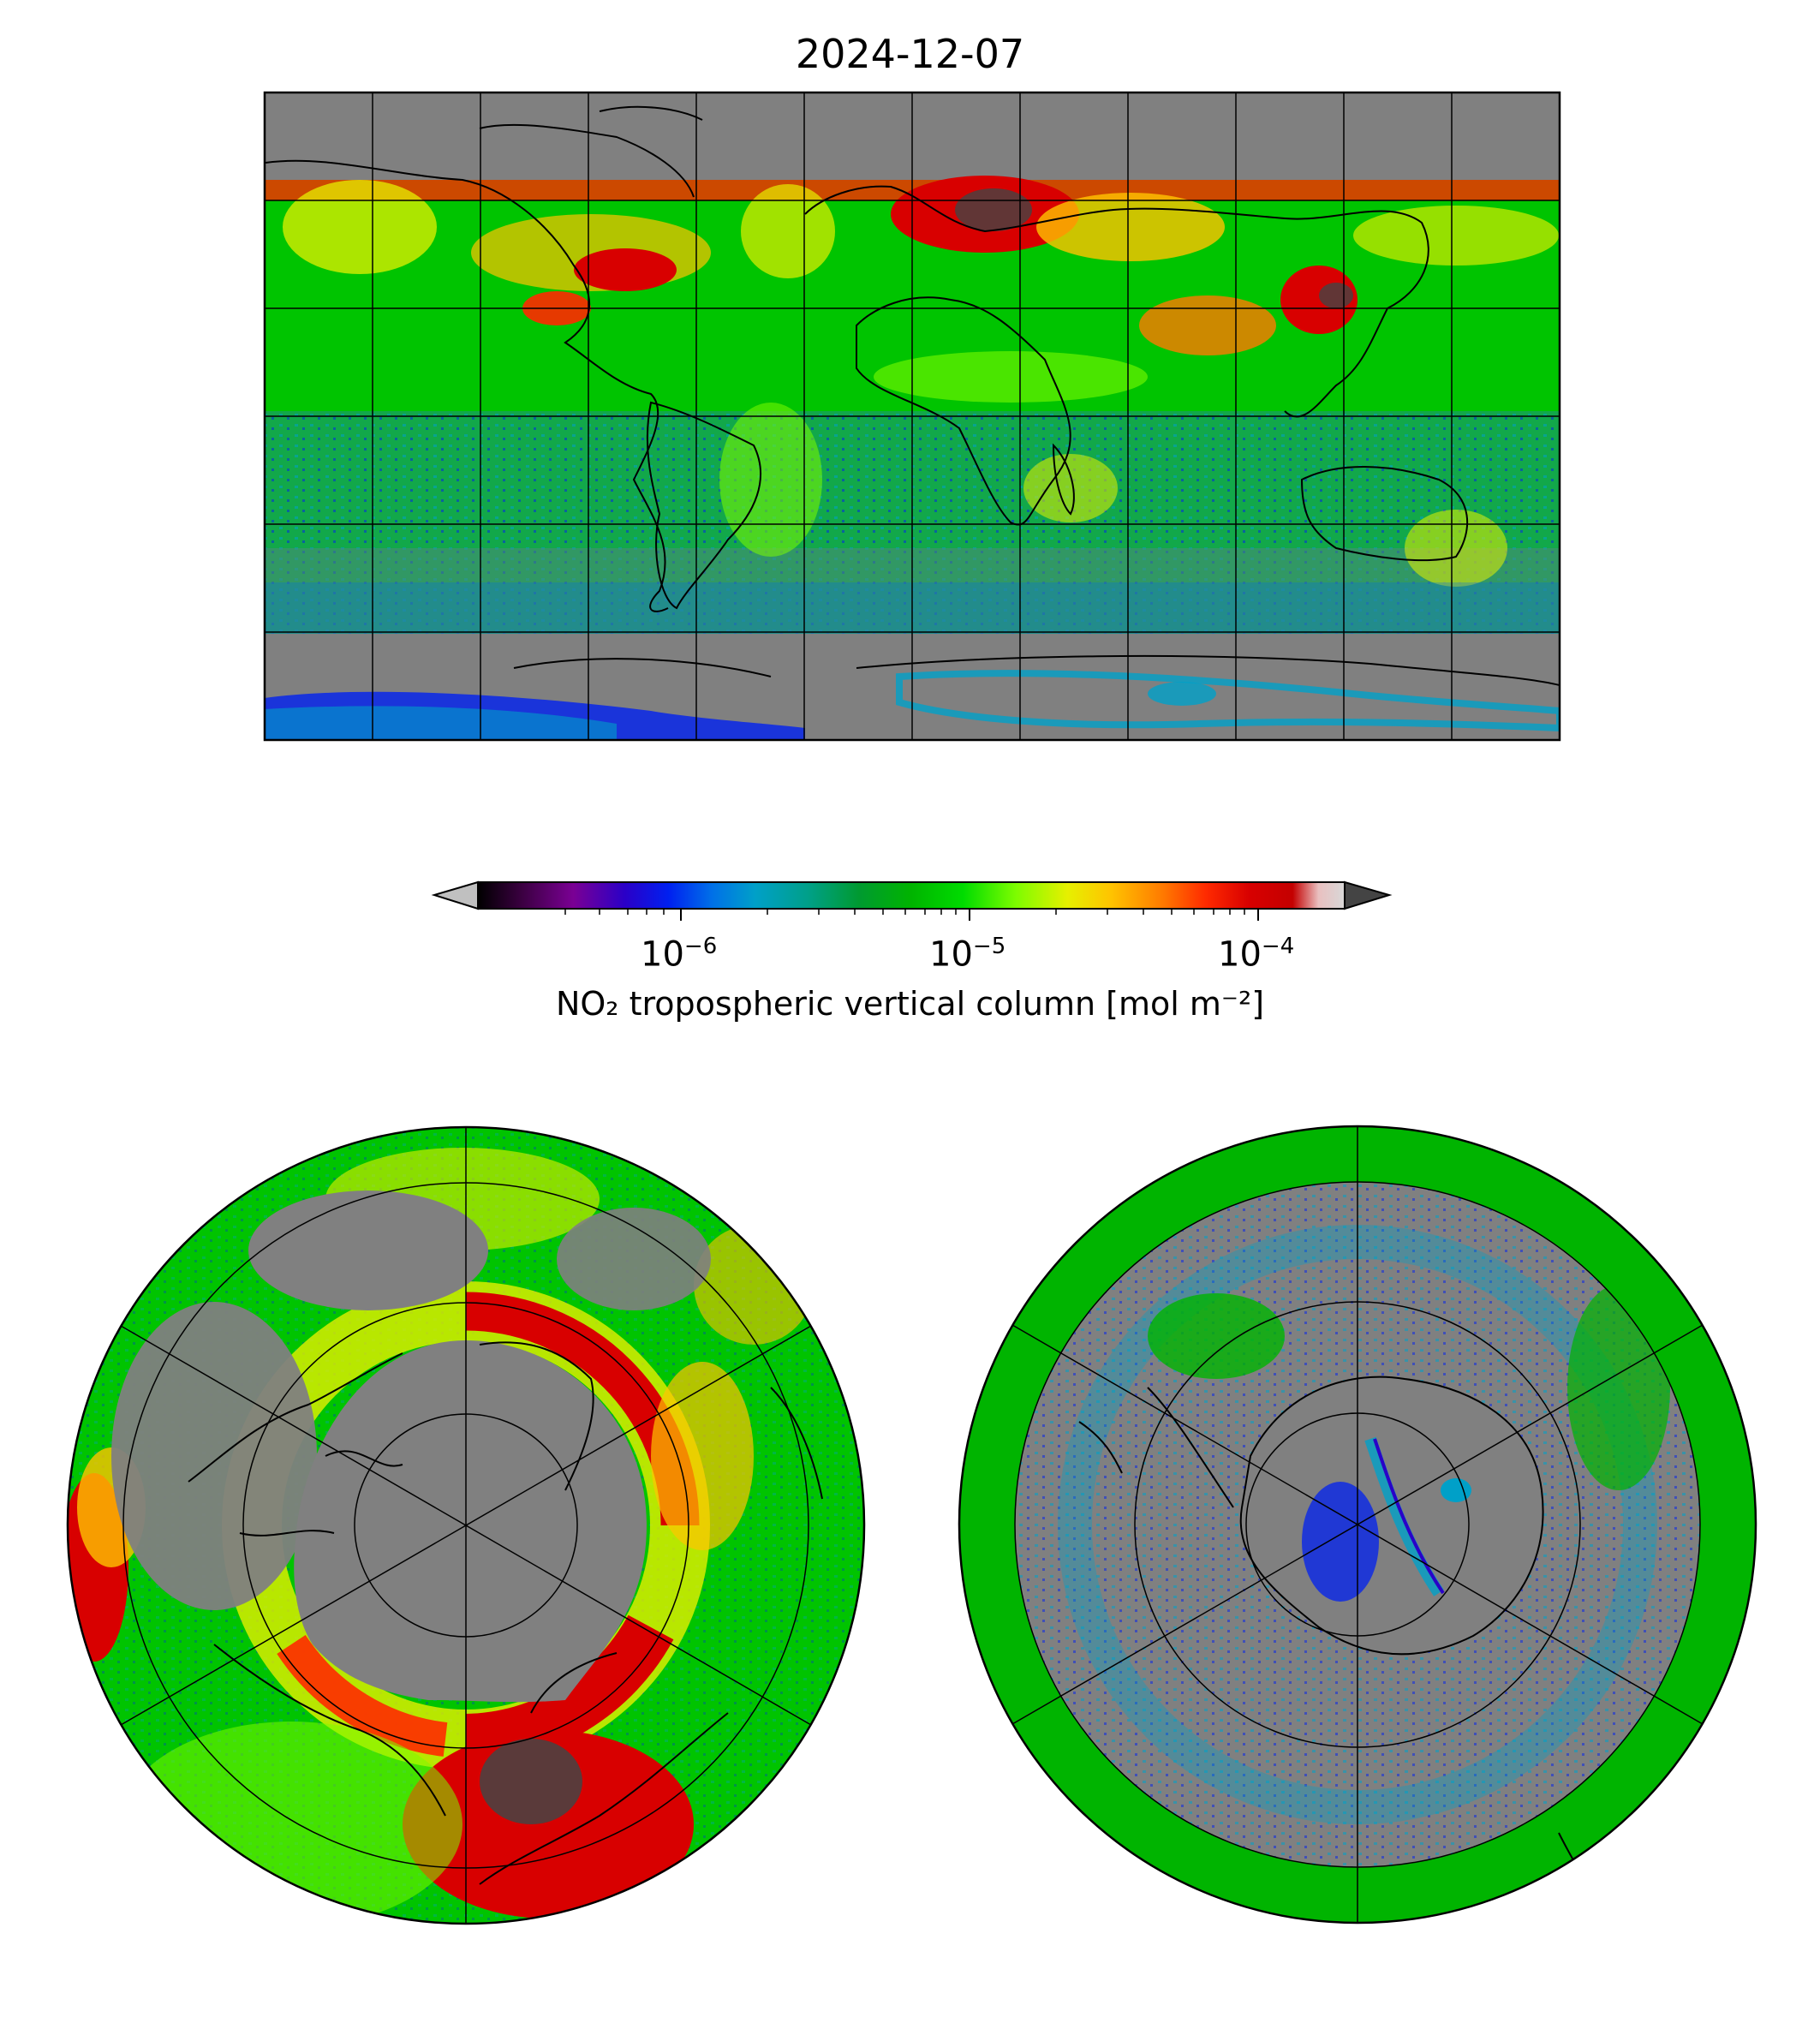 Image resolution: width=1820 pixels, height=2023 pixels. Describe the element at coordinates (1256, 954) in the screenshot. I see `colorbar-tick-label: 10⁻⁴` at that location.